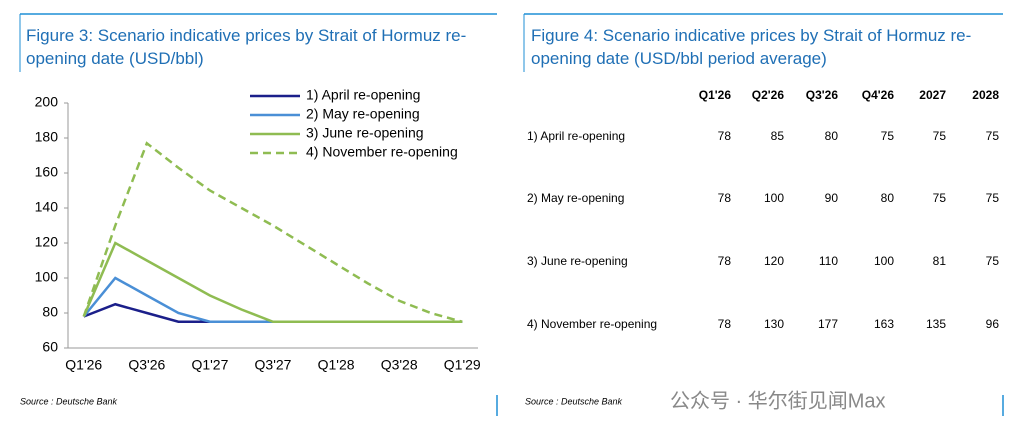  I want to click on x-tick-label: Q3'27, so click(273, 365).